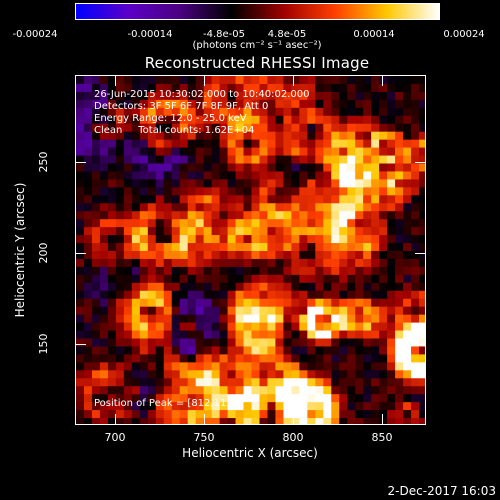 Image resolution: width=500 pixels, height=500 pixels. Describe the element at coordinates (441, 491) in the screenshot. I see `date-stamp: 2-Dec-2017 16:03` at that location.